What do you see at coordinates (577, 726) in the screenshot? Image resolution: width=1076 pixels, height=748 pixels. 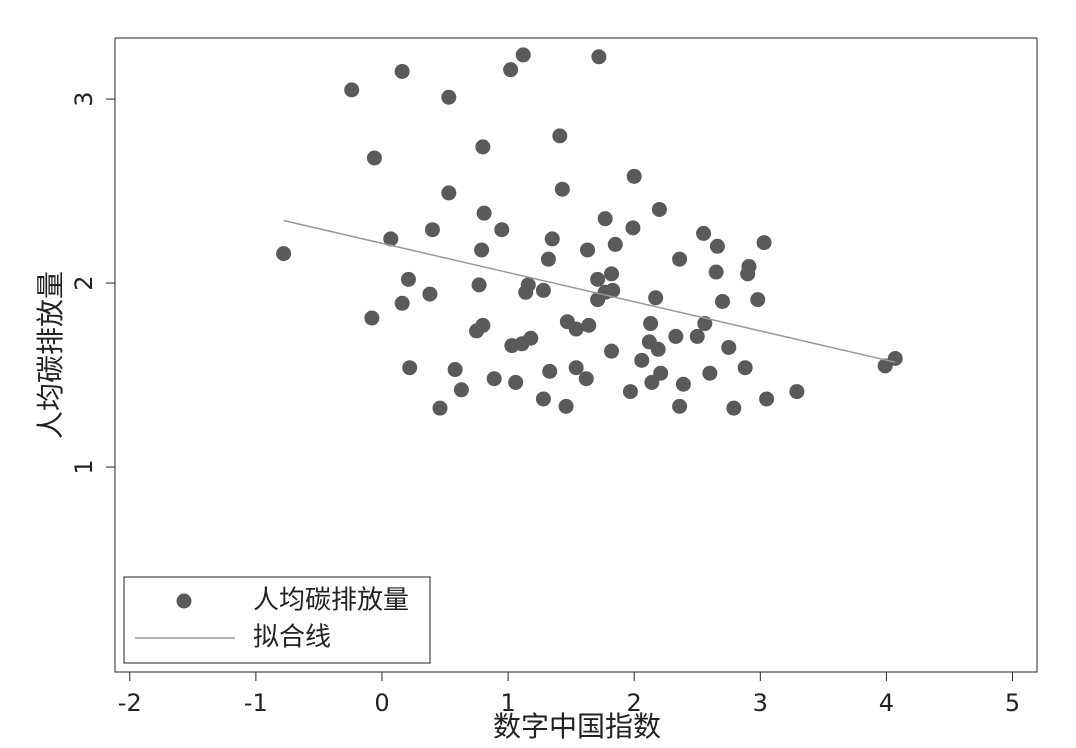 I see `x-axis-label: 数字中国指数` at bounding box center [577, 726].